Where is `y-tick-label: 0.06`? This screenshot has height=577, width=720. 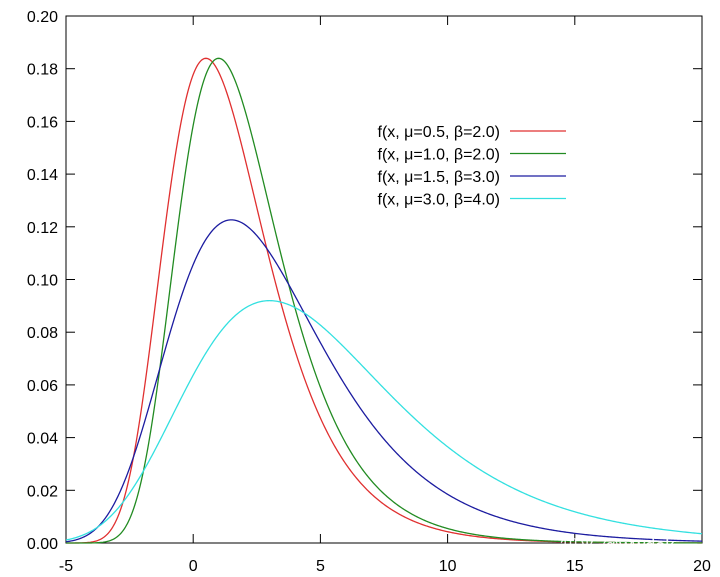
y-tick-label: 0.06 is located at coordinates (42, 386).